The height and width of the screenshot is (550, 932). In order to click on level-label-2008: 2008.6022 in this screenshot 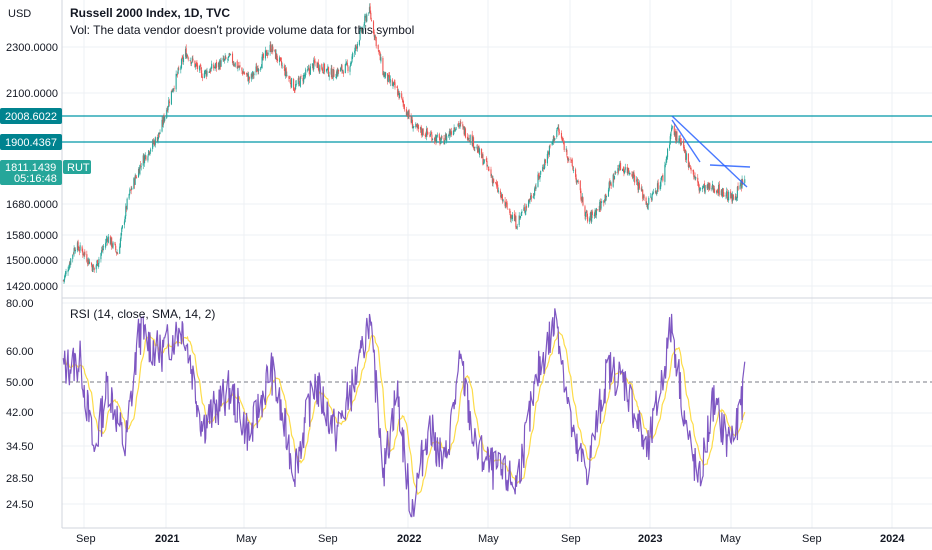, I will do `click(31, 116)`.